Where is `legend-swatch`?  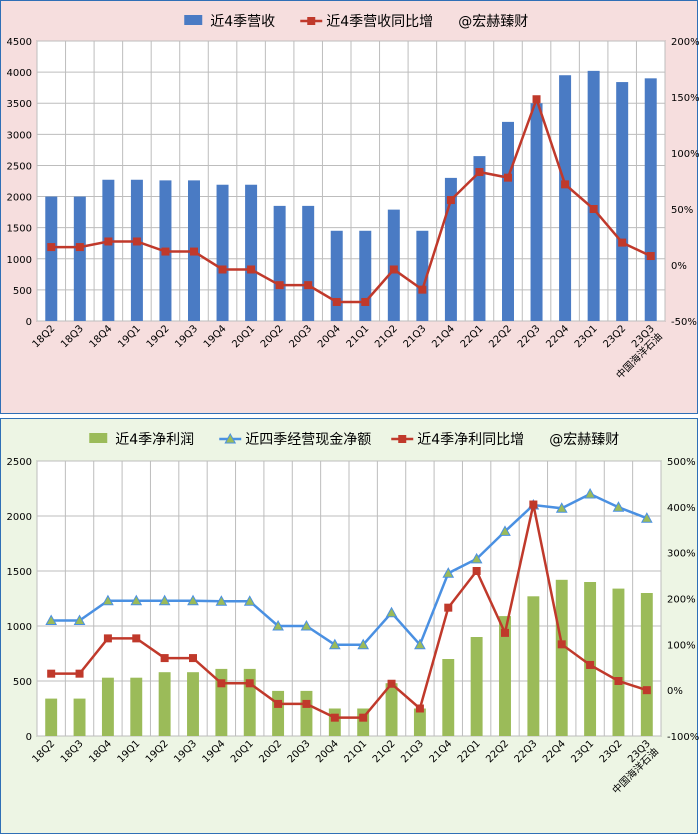 legend-swatch is located at coordinates (98, 438).